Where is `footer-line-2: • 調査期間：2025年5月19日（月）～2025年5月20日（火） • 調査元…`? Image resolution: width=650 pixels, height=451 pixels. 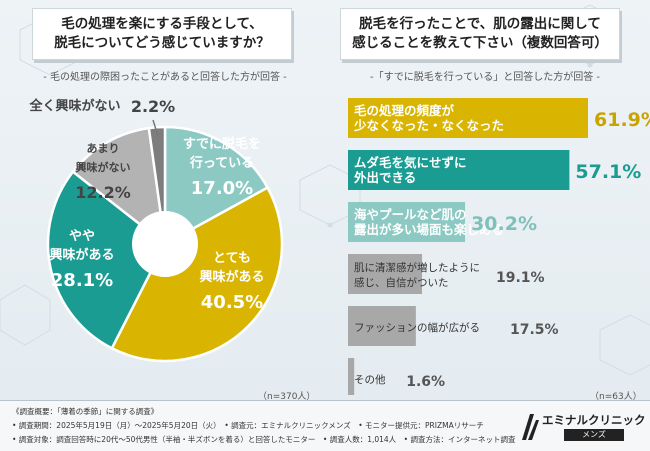
footer-line-2: • 調査期間：2025年5月19日（月）～2025年5月20日（火） • 調査元… is located at coordinates (248, 425).